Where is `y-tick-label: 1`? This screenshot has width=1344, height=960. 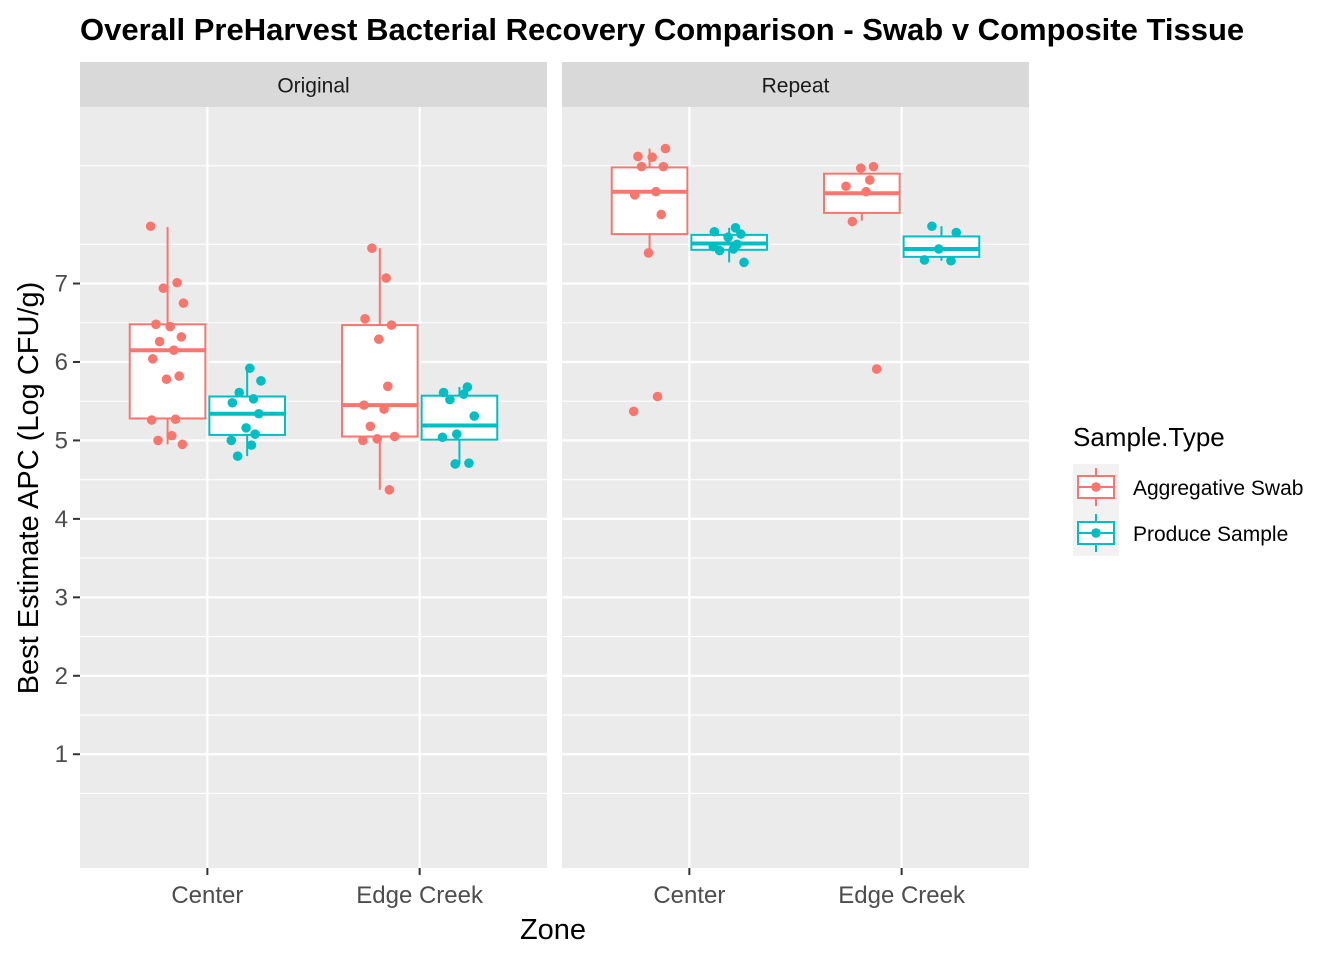
y-tick-label: 1 is located at coordinates (61, 754).